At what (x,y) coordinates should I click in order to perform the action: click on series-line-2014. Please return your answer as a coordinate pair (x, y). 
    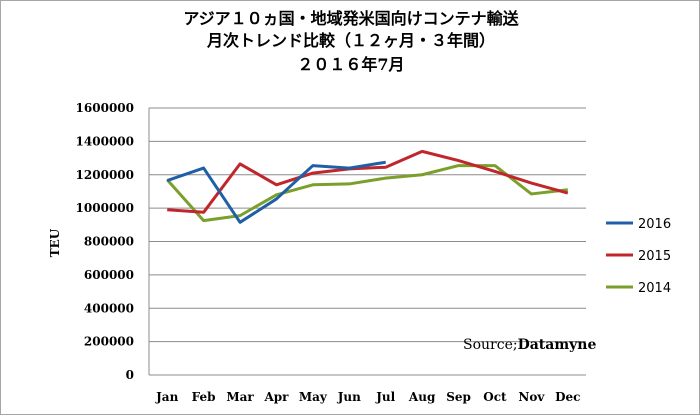
    Looking at the image, I should click on (367, 193).